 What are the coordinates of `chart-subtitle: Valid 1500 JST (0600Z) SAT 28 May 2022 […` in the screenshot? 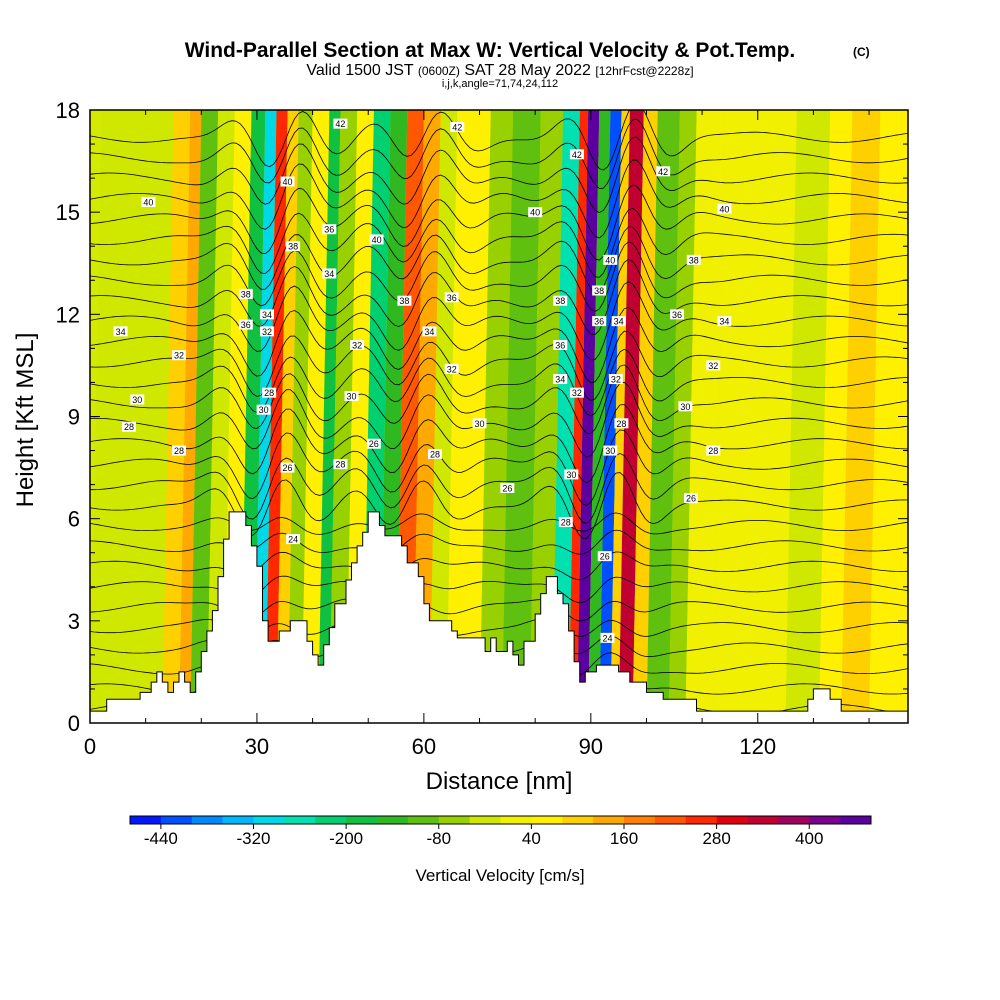 It's located at (499, 70).